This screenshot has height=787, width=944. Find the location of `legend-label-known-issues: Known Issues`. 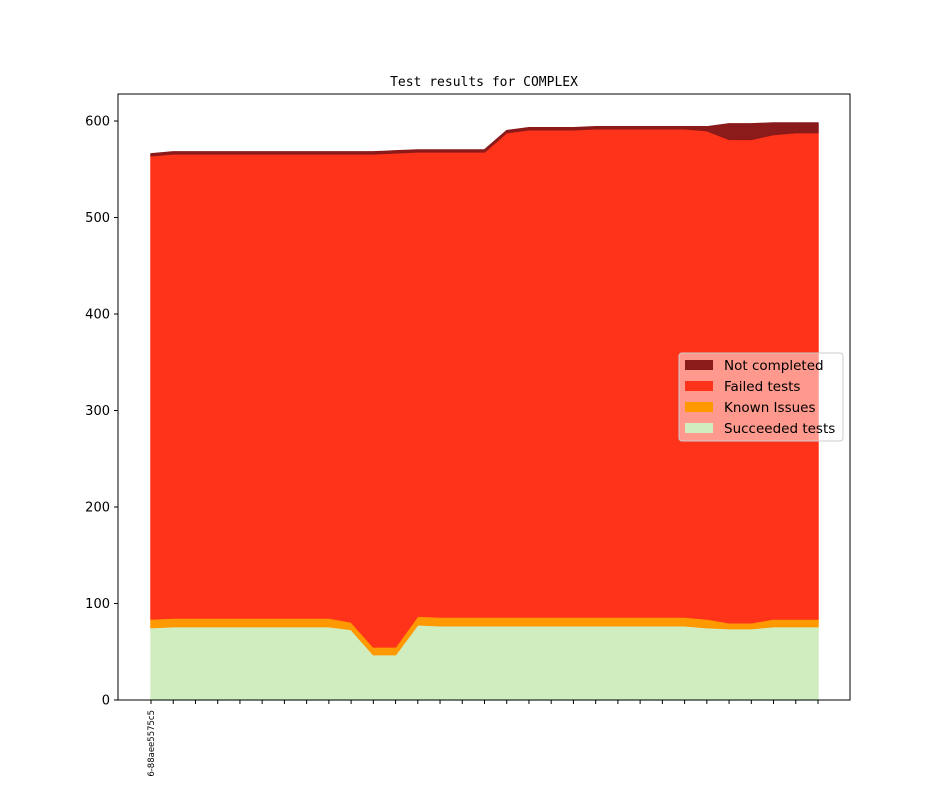

legend-label-known-issues: Known Issues is located at coordinates (770, 408).